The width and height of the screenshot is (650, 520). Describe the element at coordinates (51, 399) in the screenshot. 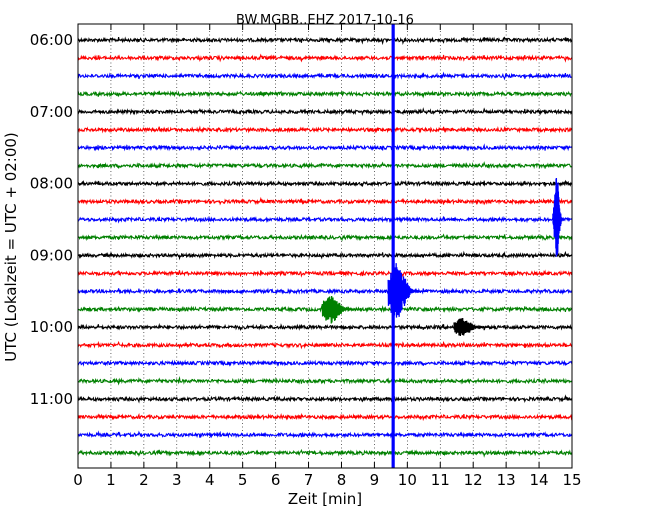

I see `y-tick-label: 11:00` at that location.